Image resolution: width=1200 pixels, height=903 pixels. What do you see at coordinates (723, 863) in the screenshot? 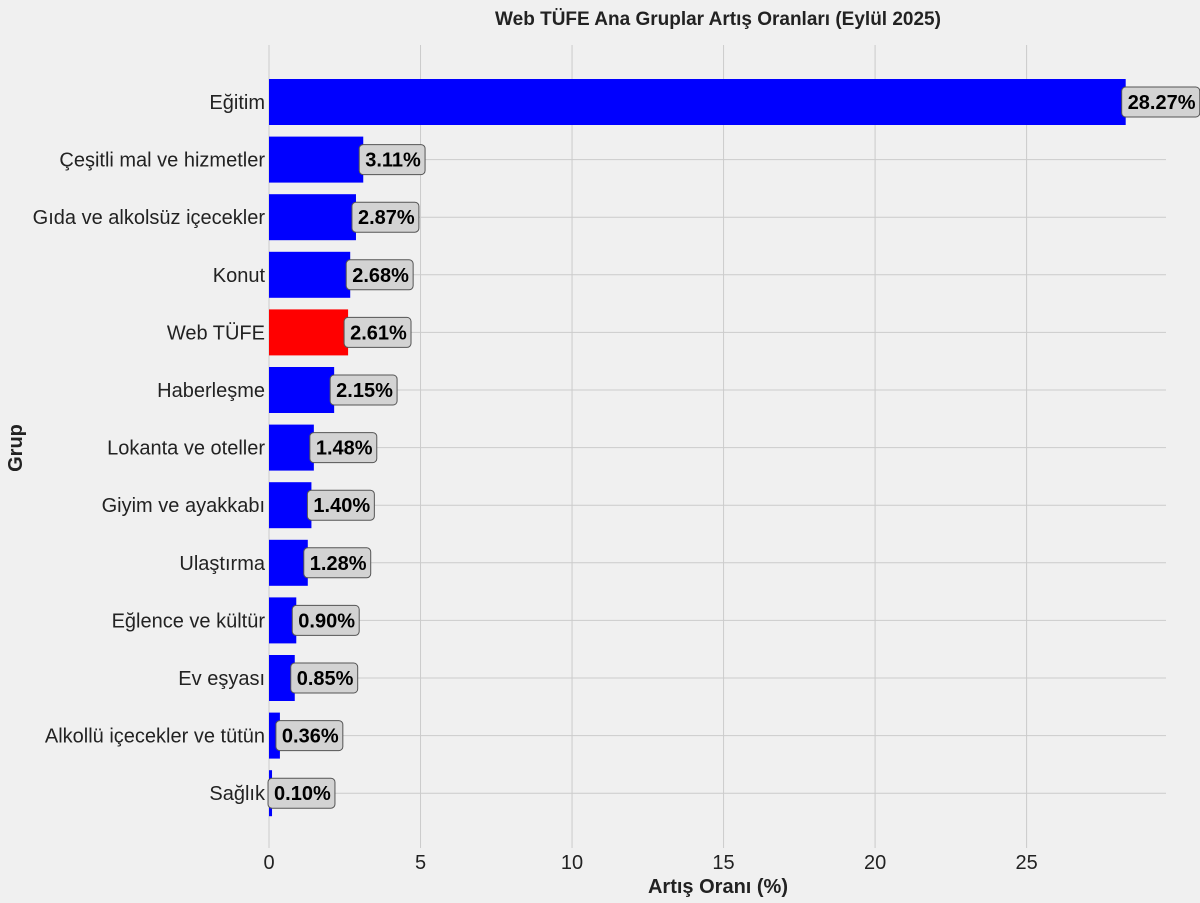
I see `x-tick-label: 15` at bounding box center [723, 863].